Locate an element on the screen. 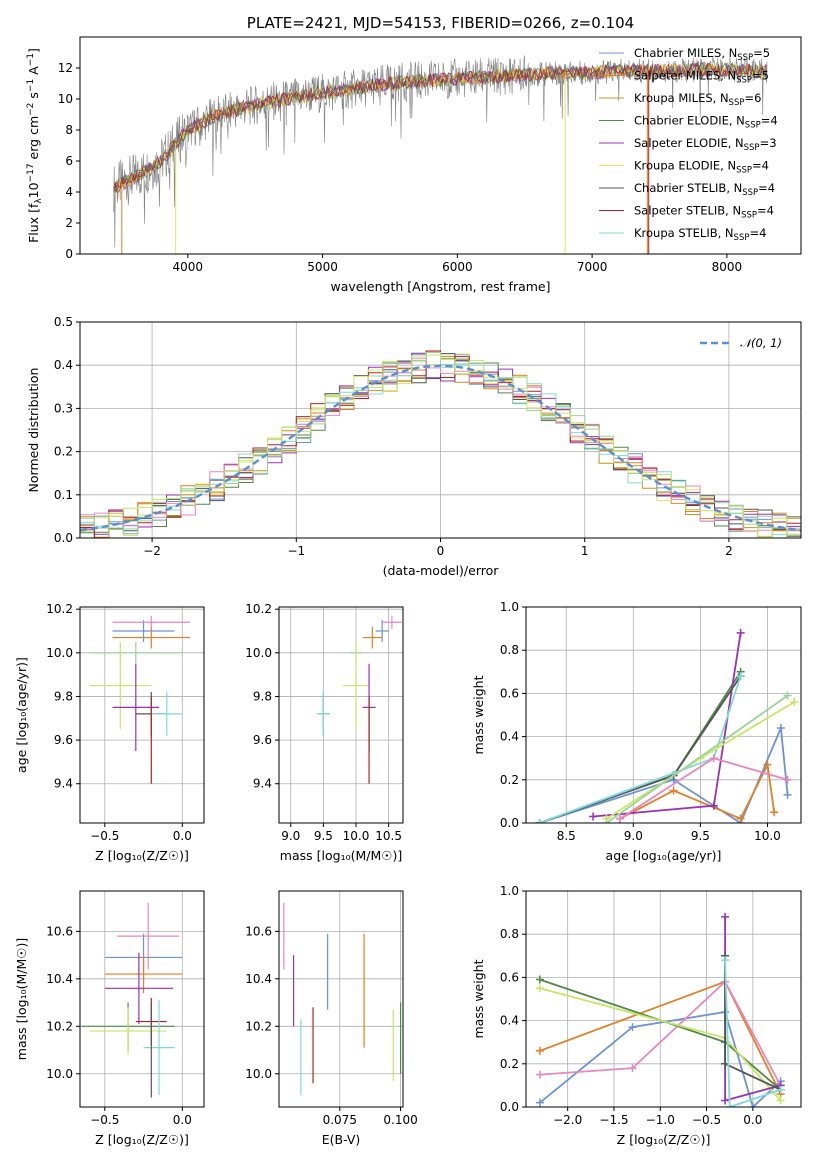 This screenshot has width=819, height=1170. x-tick-label: −2 is located at coordinates (152, 551).